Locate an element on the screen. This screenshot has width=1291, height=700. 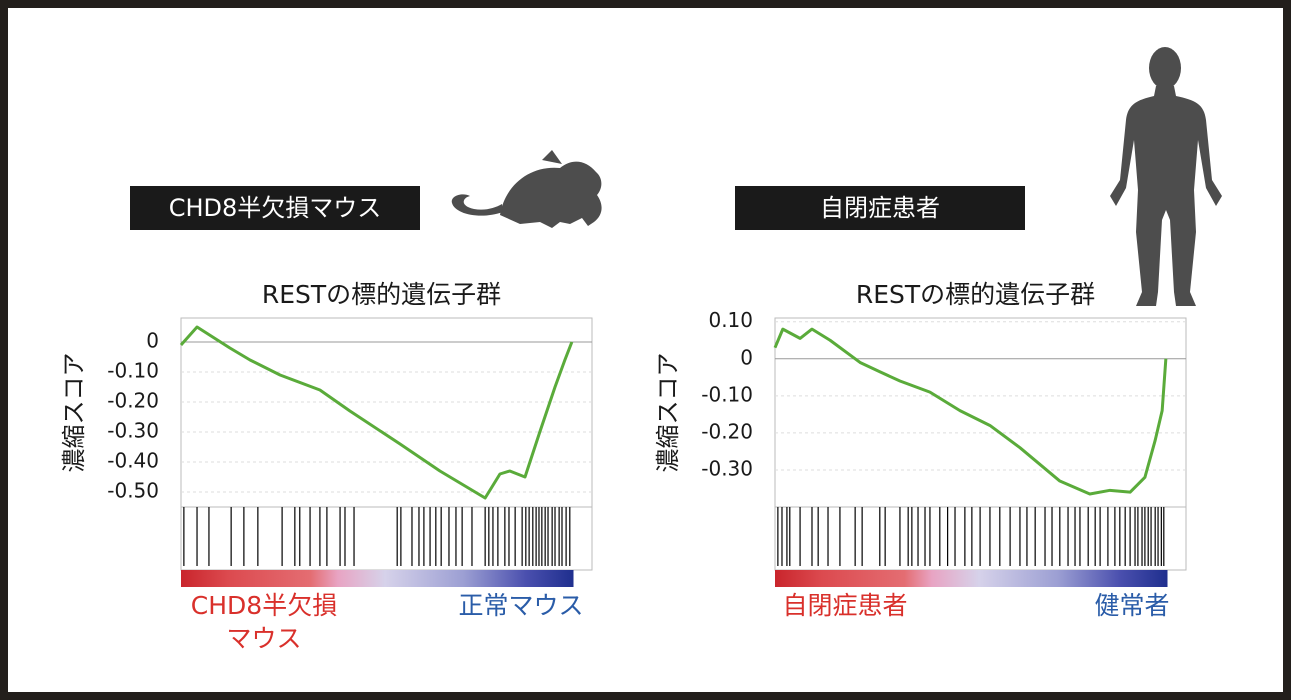
human-icon is located at coordinates (1166, 176).